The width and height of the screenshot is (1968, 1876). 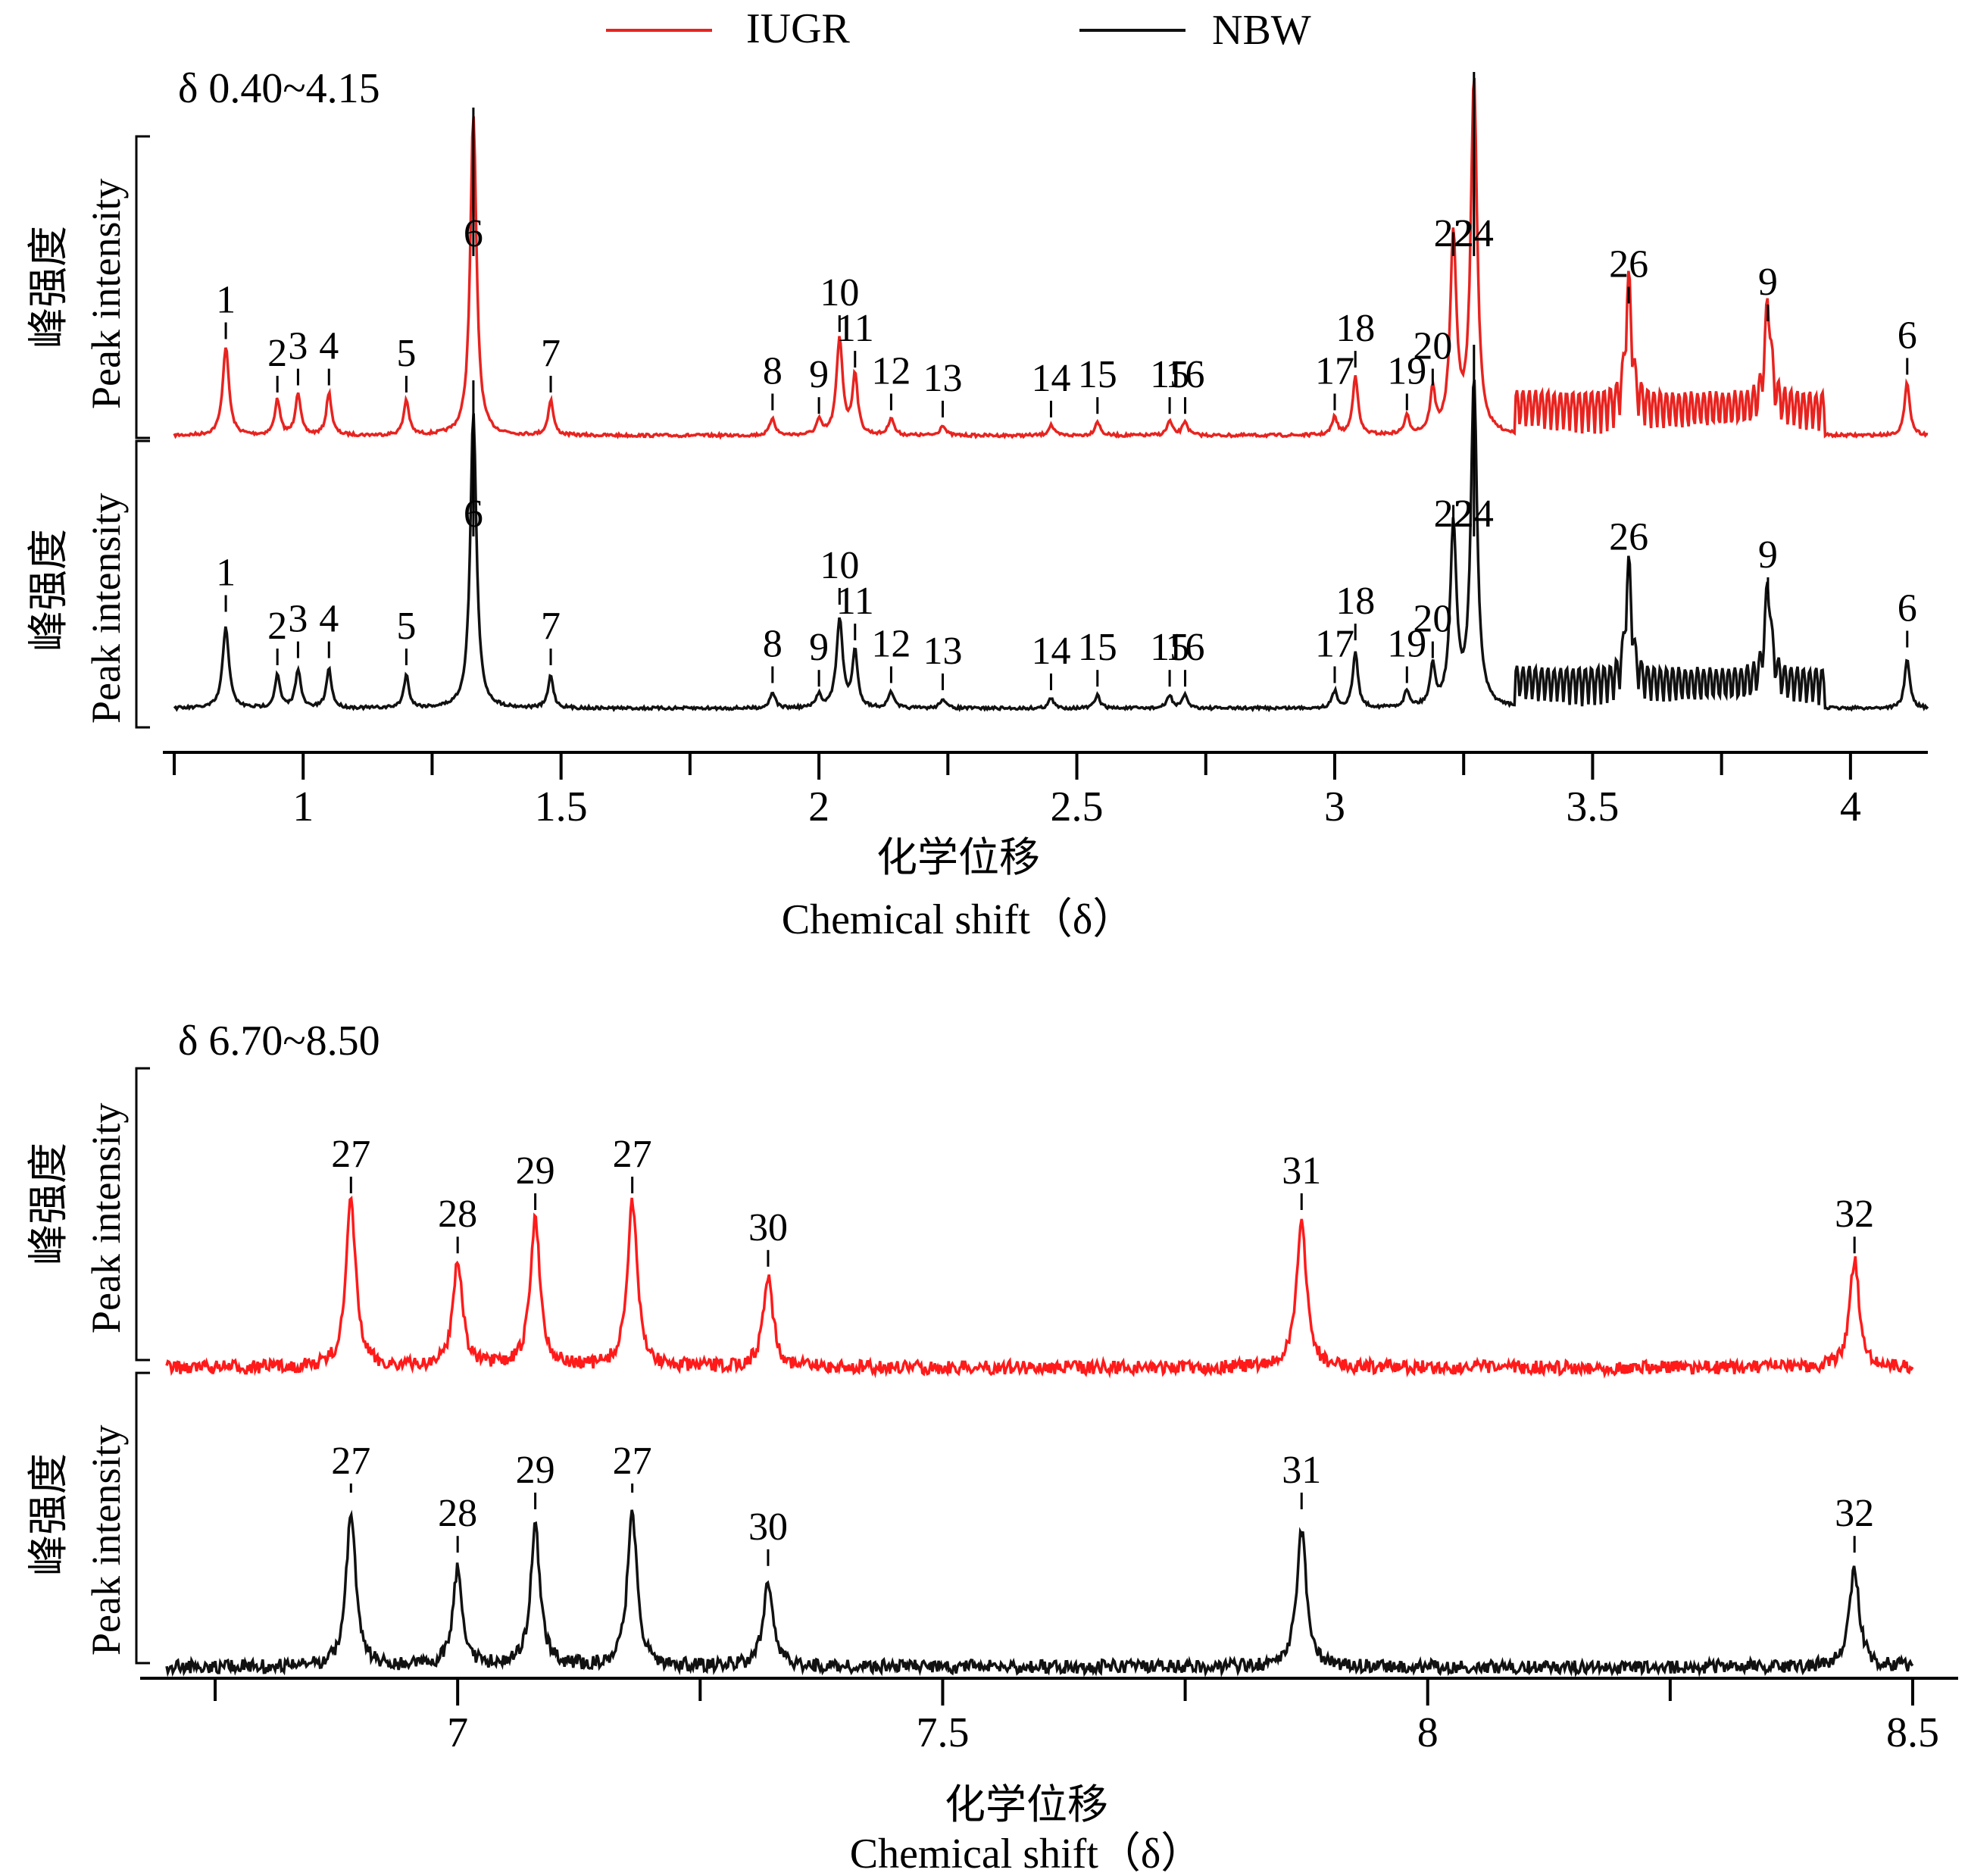 What do you see at coordinates (1907, 336) in the screenshot?
I see `peak-label-iugr-25: 6` at bounding box center [1907, 336].